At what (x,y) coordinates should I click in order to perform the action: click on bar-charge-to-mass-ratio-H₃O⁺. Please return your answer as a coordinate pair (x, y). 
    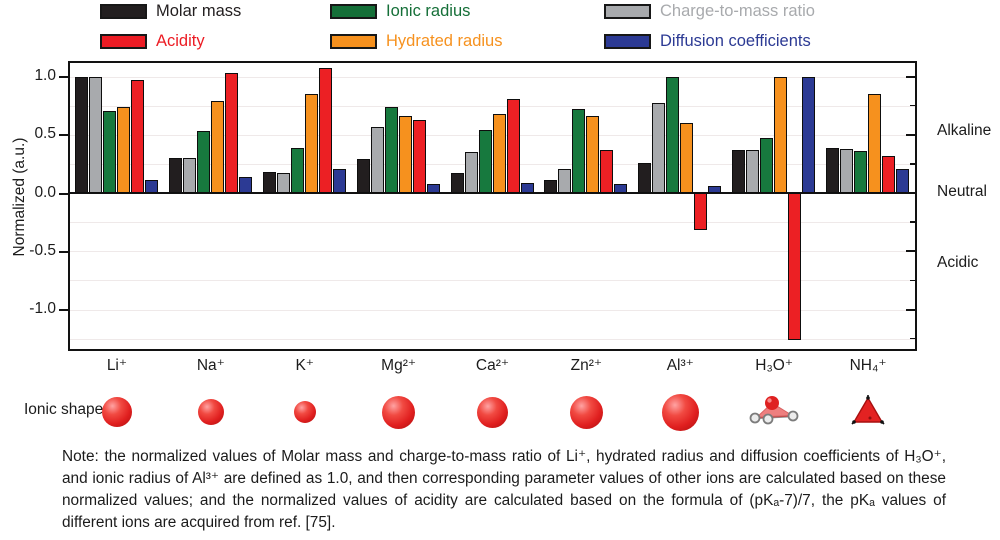
    Looking at the image, I should click on (752, 171).